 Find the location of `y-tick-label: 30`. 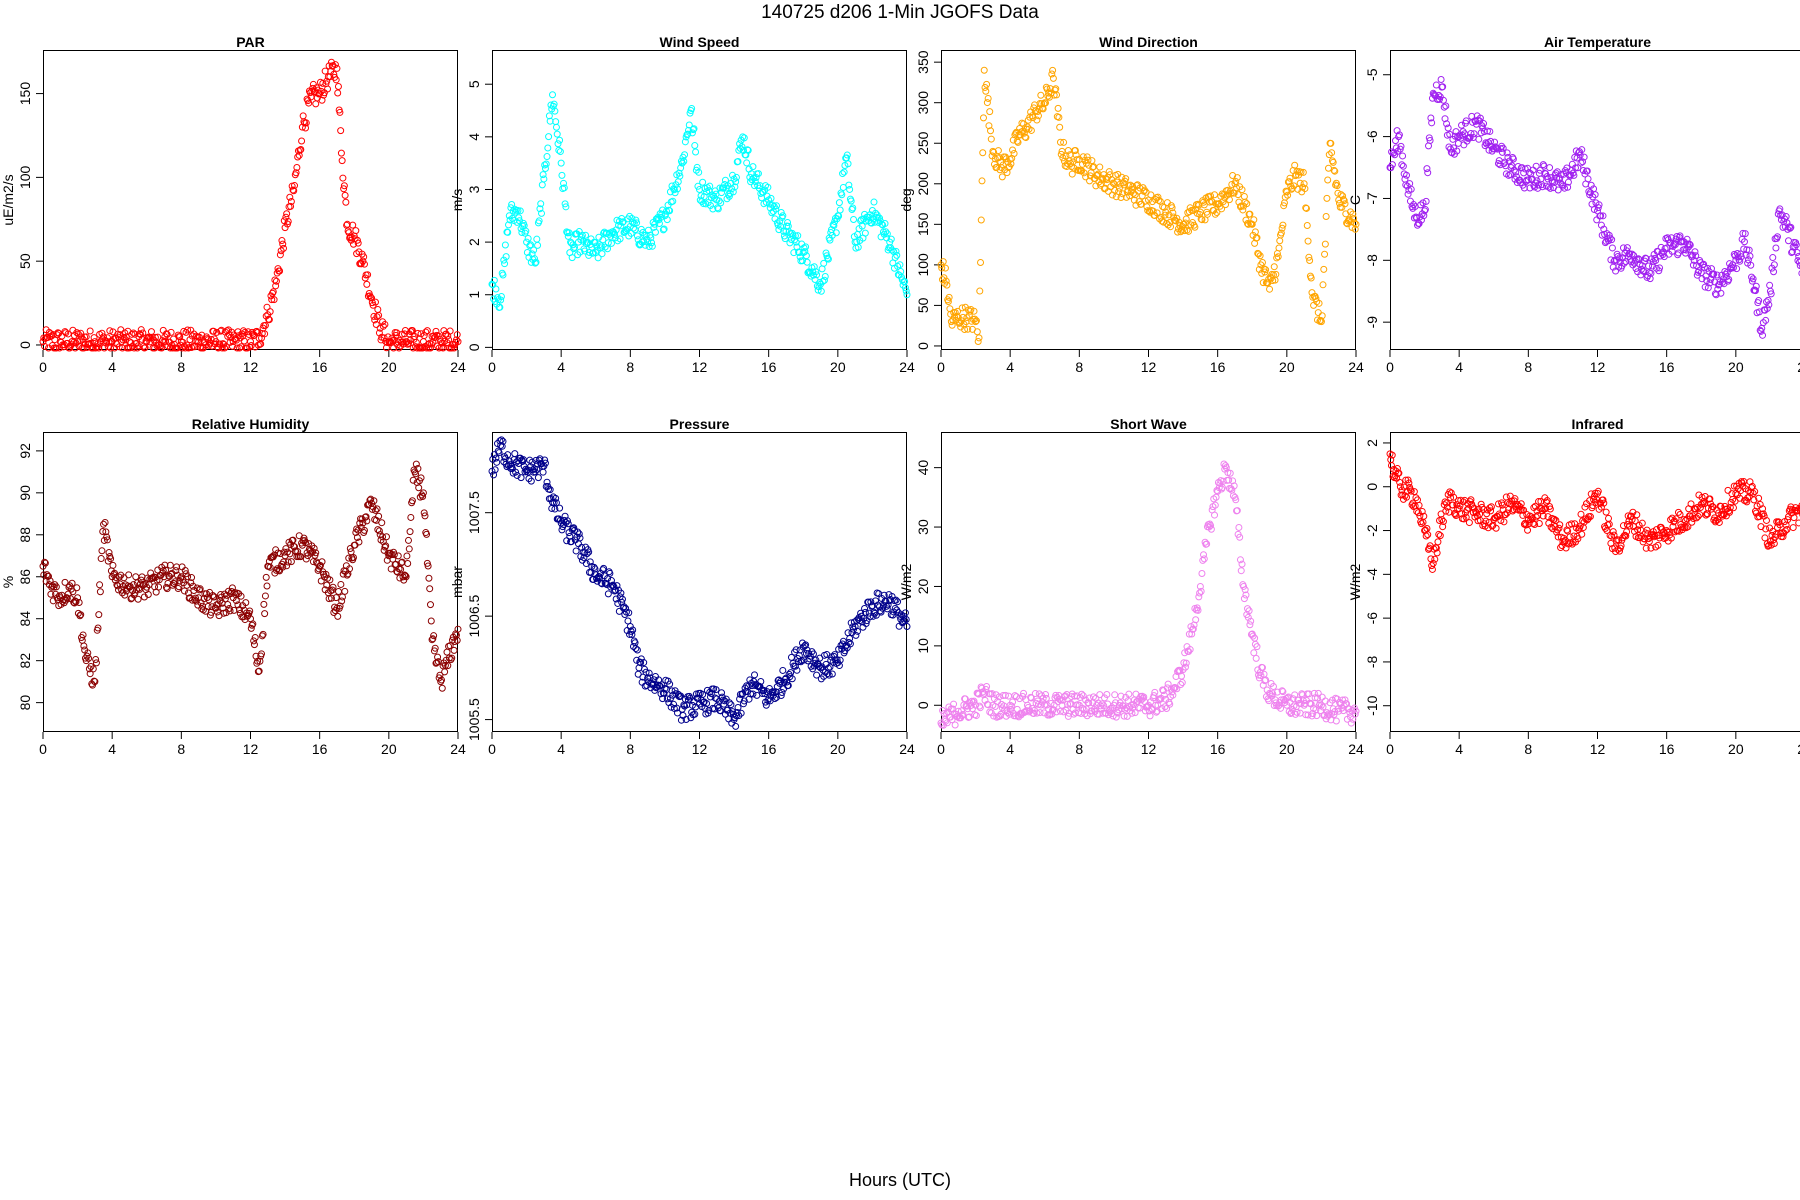

y-tick-label: 30 is located at coordinates (923, 527).